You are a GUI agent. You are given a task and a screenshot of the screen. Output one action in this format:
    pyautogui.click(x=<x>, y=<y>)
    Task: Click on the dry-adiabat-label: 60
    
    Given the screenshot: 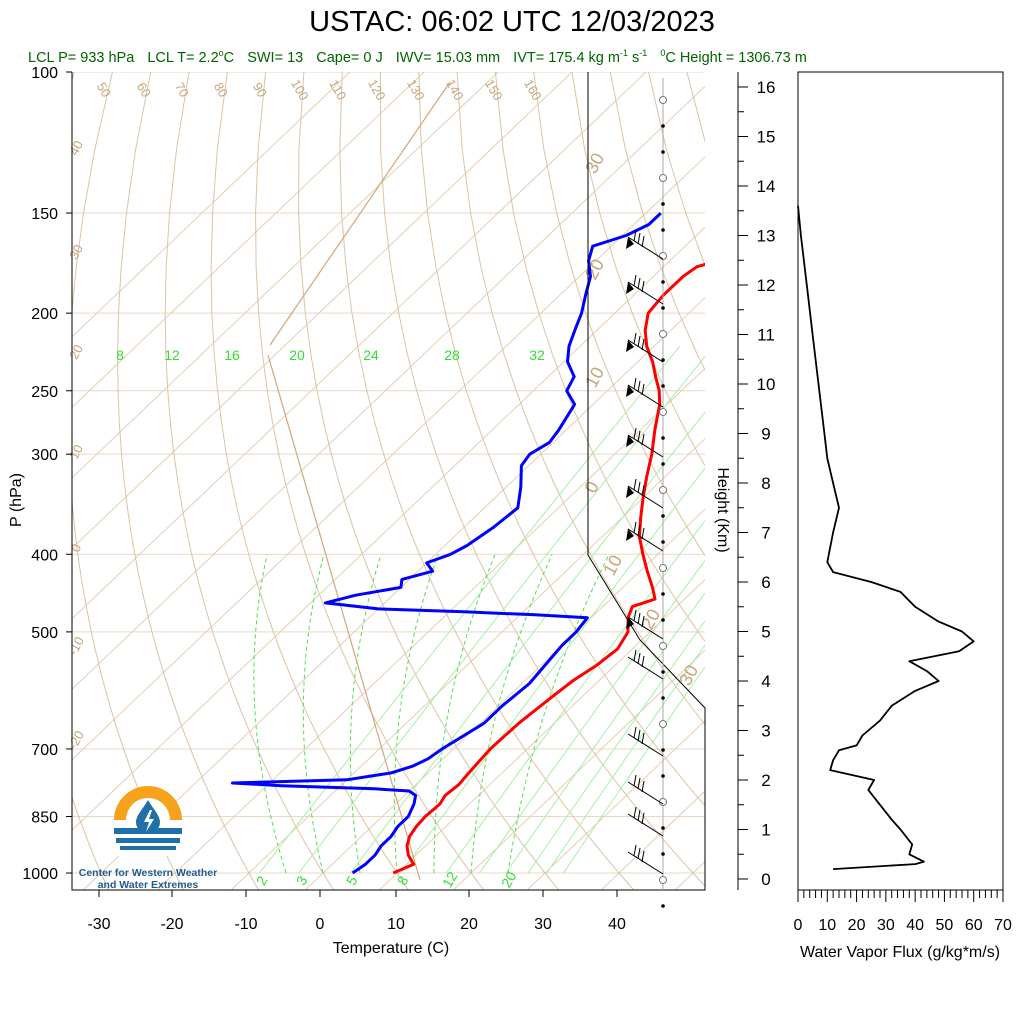 What is the action you would take?
    pyautogui.click(x=144, y=90)
    